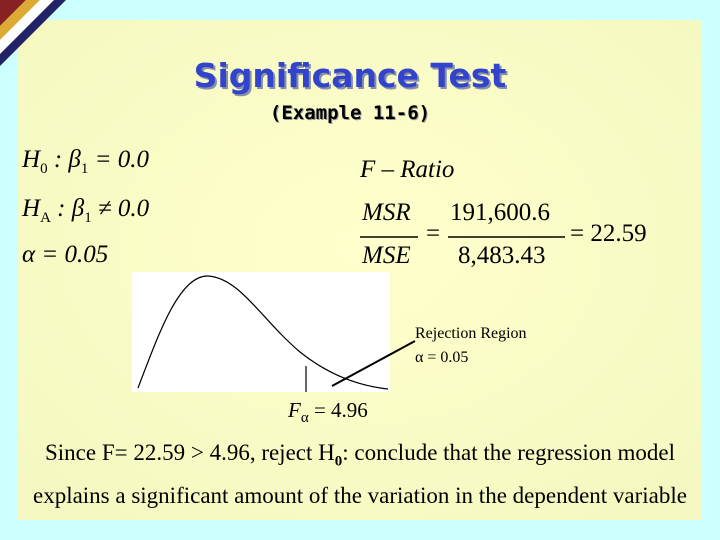 Image resolution: width=720 pixels, height=540 pixels. I want to click on alpha: α = 0.05, so click(65, 254).